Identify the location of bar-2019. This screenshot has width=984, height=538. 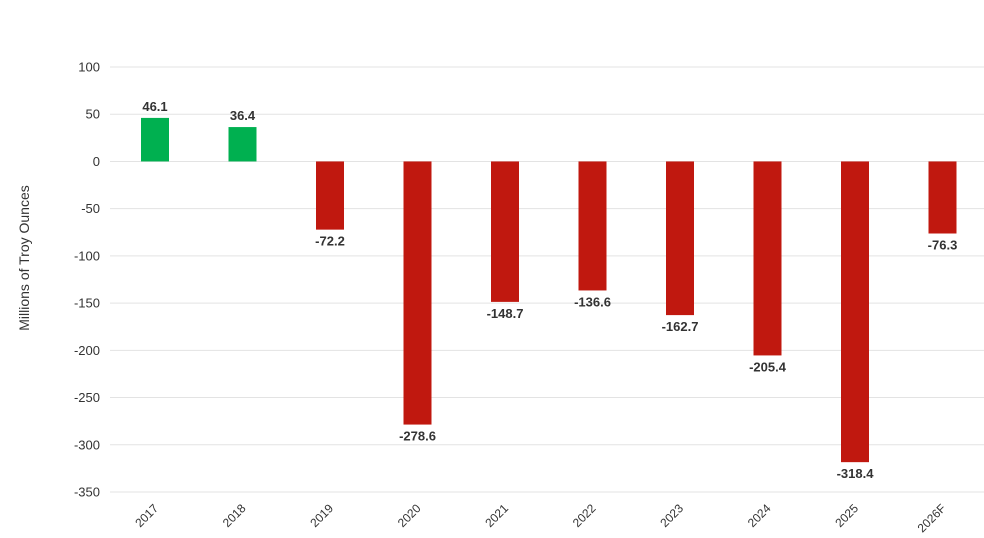
(330, 195).